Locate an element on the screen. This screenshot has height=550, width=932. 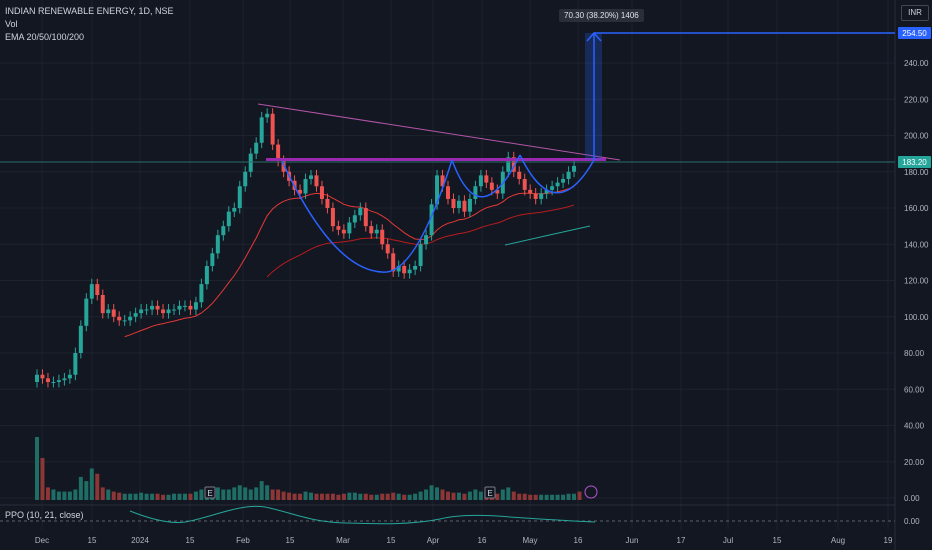
ema-lines is located at coordinates (357, 262).